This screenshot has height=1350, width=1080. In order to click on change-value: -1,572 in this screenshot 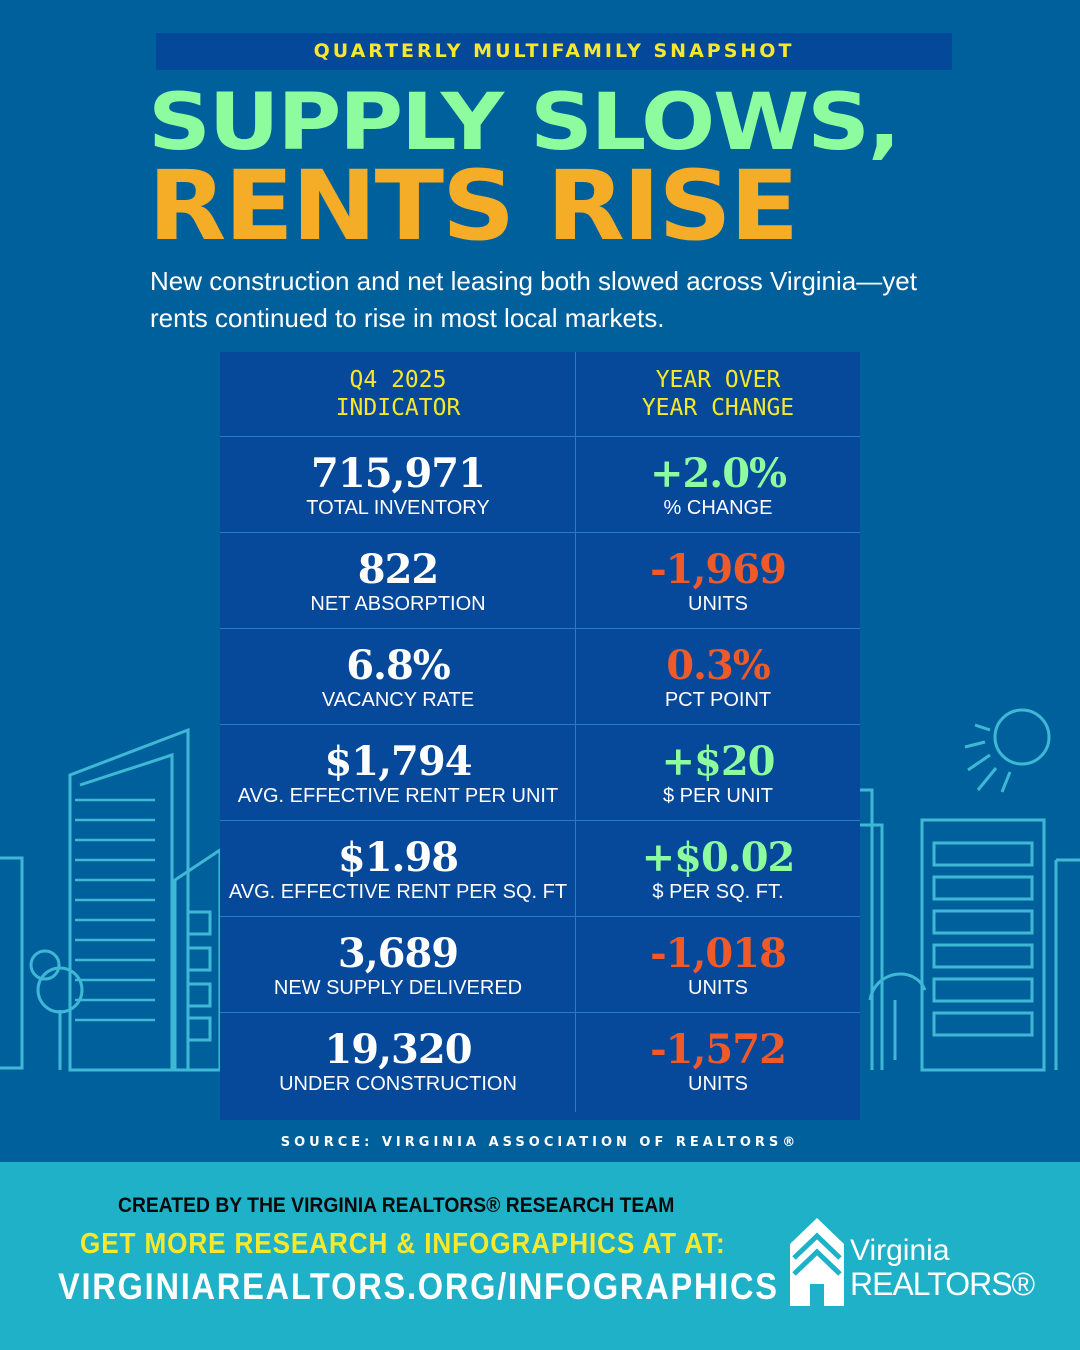, I will do `click(718, 1049)`.